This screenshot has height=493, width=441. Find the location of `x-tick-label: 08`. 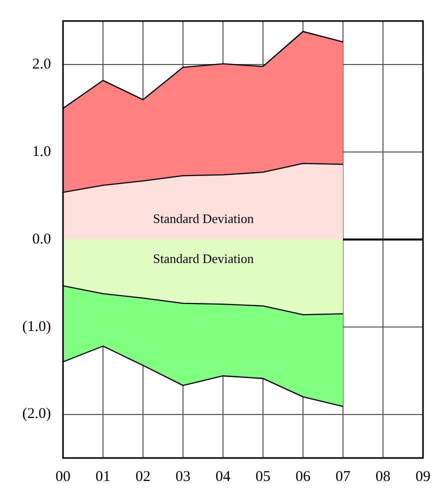

x-tick-label: 08 is located at coordinates (383, 476).